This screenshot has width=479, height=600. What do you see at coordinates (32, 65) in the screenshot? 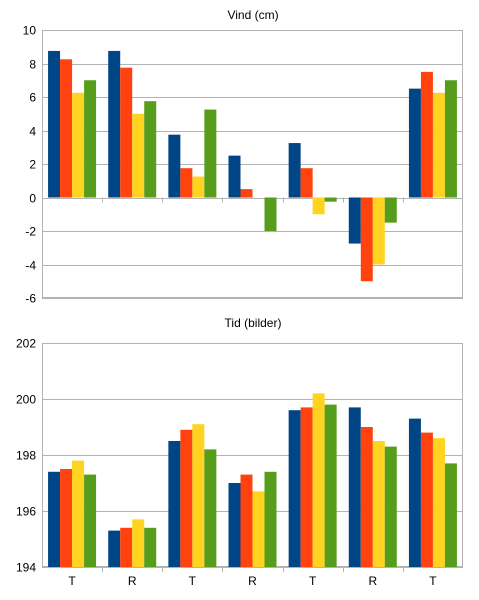
I see `y-tick-label: 8` at bounding box center [32, 65].